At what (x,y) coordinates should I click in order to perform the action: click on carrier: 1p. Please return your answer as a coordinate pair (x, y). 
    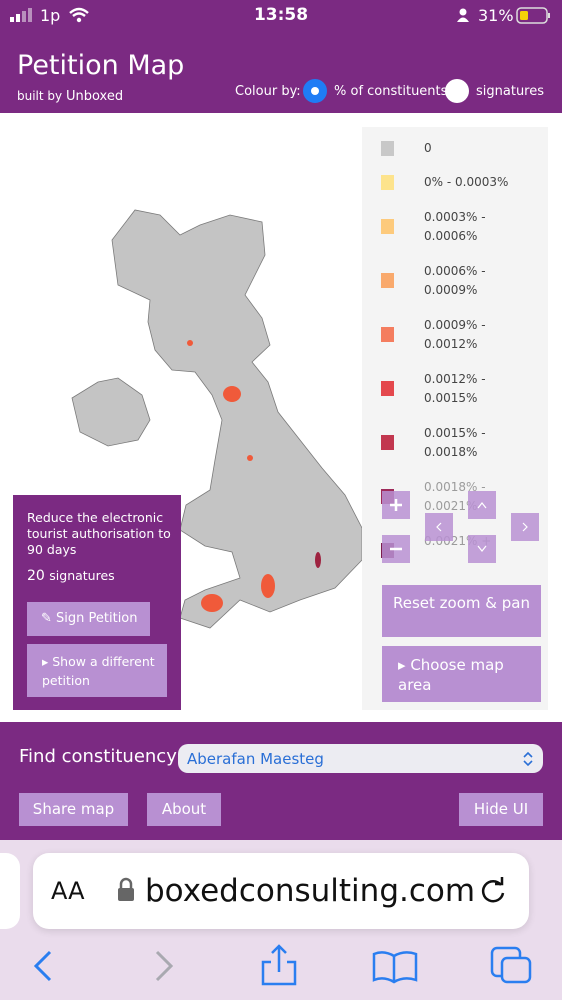
    Looking at the image, I should click on (50, 15).